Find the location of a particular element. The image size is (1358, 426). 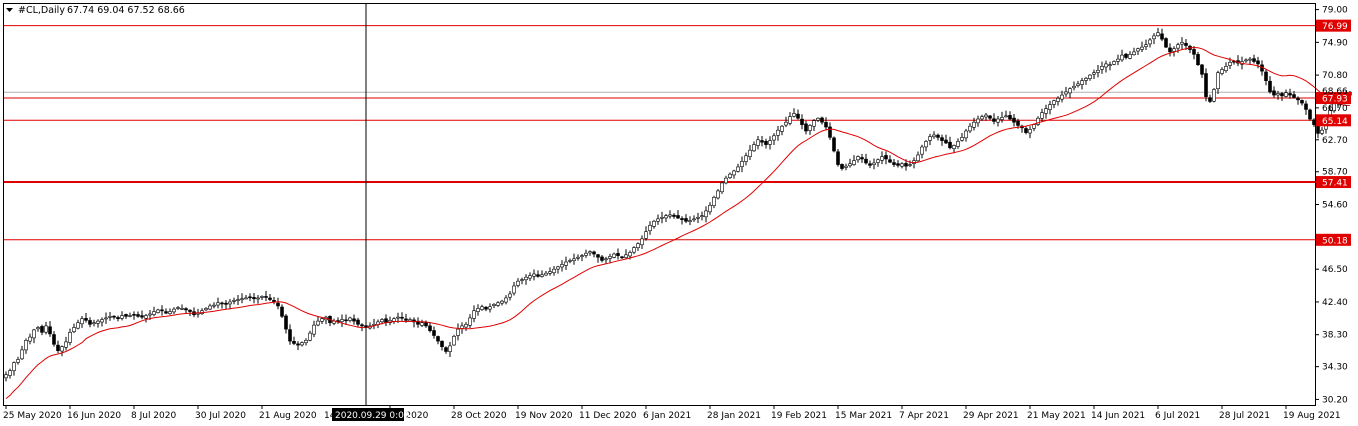

y-tick-label: 70.80 is located at coordinates (1335, 76).